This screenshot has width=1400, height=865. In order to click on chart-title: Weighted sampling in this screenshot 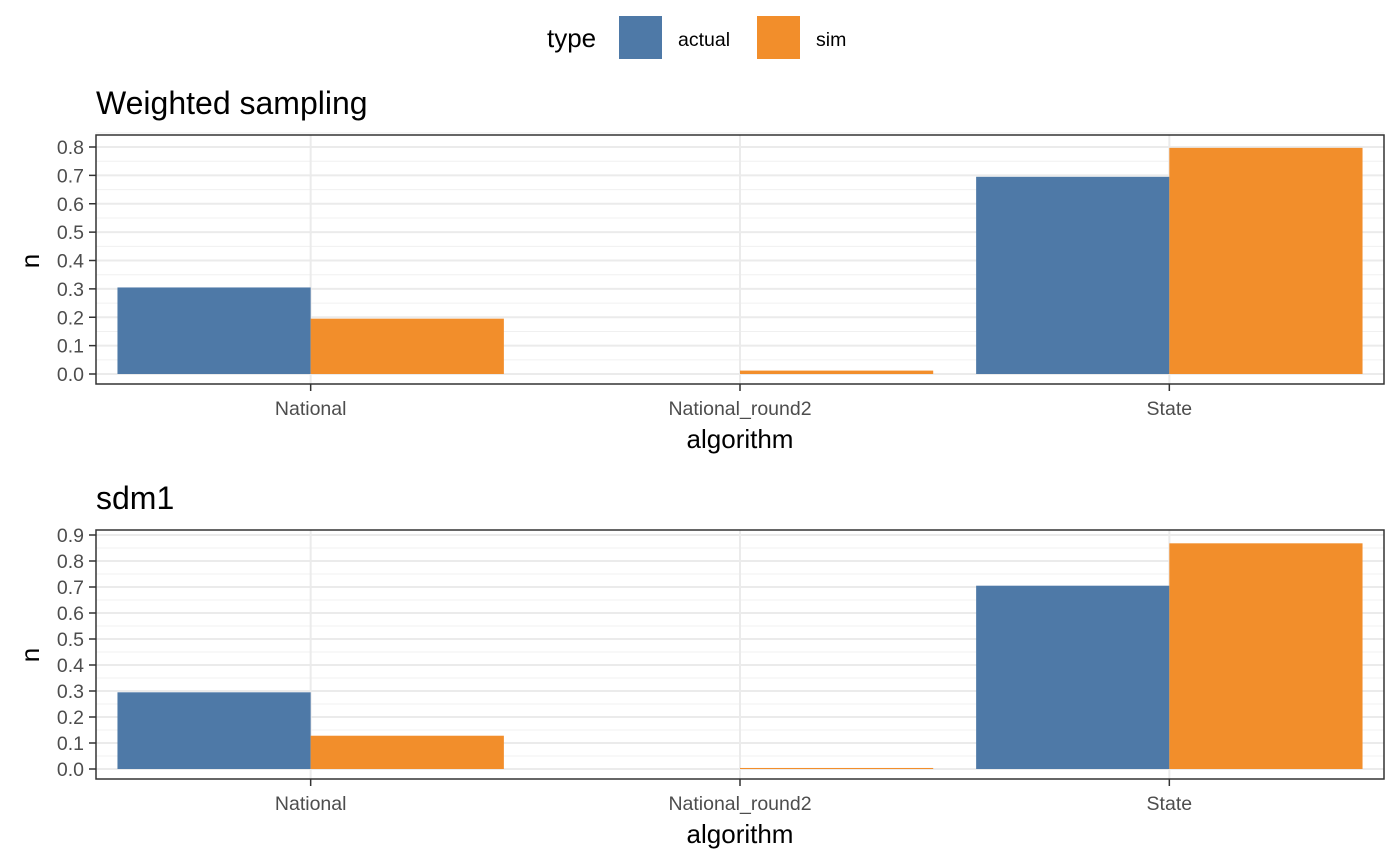, I will do `click(232, 103)`.